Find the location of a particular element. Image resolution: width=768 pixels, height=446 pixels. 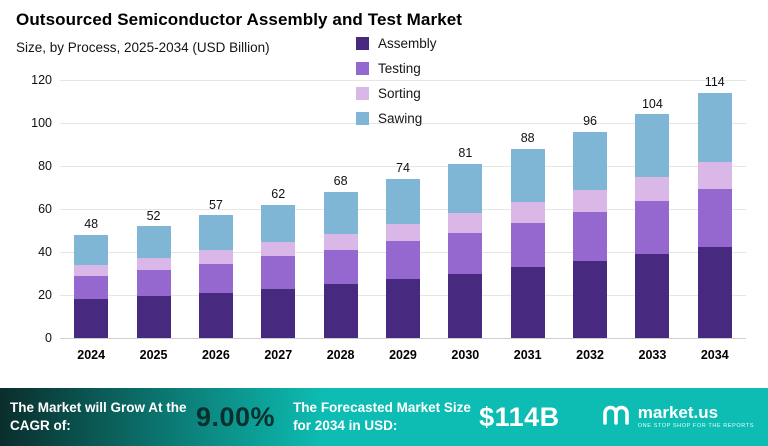

brand: market.us ONE STOP SHOP FOR THE REPORTS is located at coordinates (677, 417).